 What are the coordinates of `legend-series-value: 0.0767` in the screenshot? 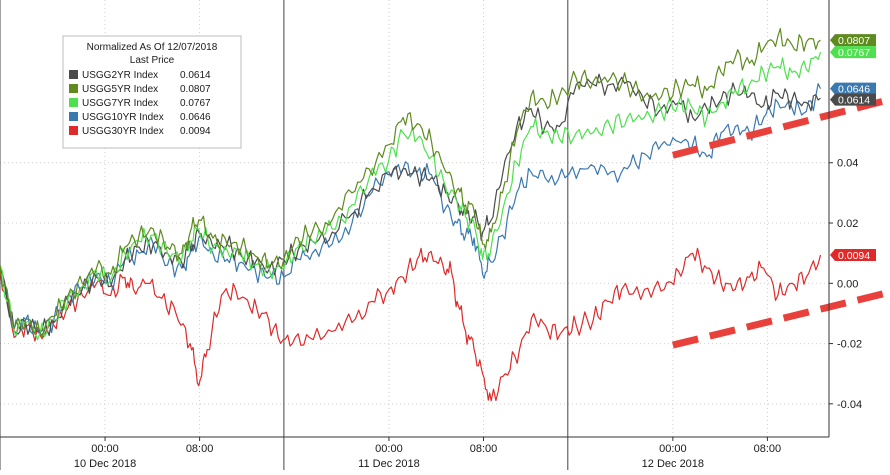 It's located at (195, 103).